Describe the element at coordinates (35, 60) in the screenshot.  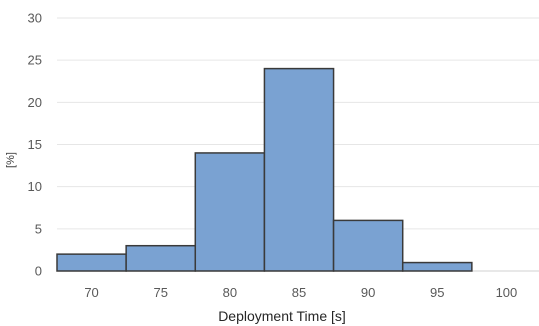
I see `y-tick-label: 25` at that location.